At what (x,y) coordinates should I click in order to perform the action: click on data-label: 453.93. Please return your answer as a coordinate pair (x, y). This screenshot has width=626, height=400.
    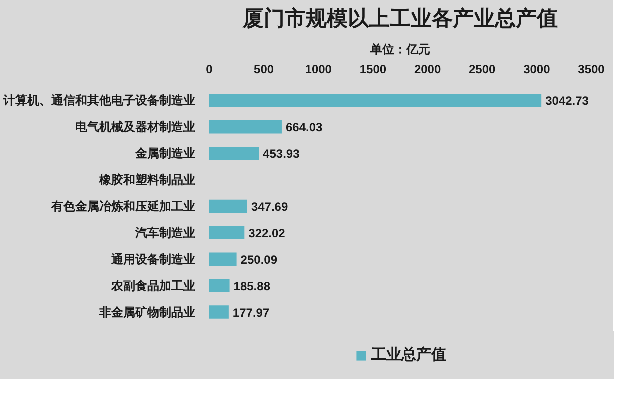
    Looking at the image, I should click on (281, 154).